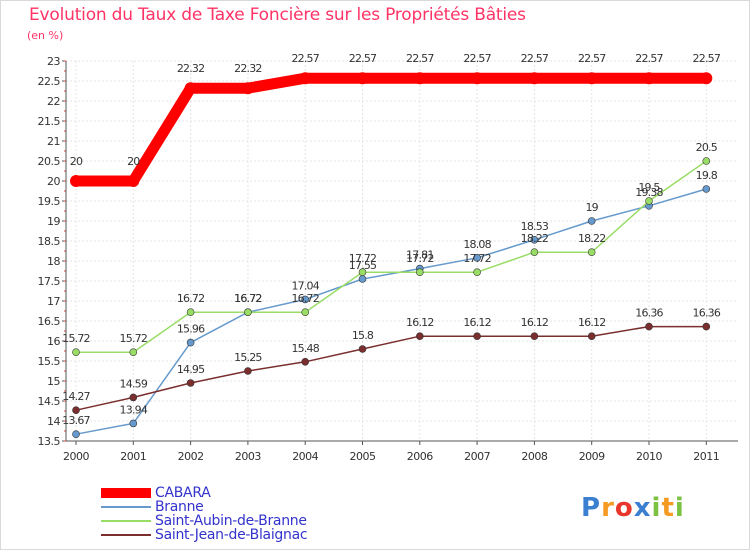 The image size is (750, 550). I want to click on data-label-branne: 15.96, so click(191, 329).